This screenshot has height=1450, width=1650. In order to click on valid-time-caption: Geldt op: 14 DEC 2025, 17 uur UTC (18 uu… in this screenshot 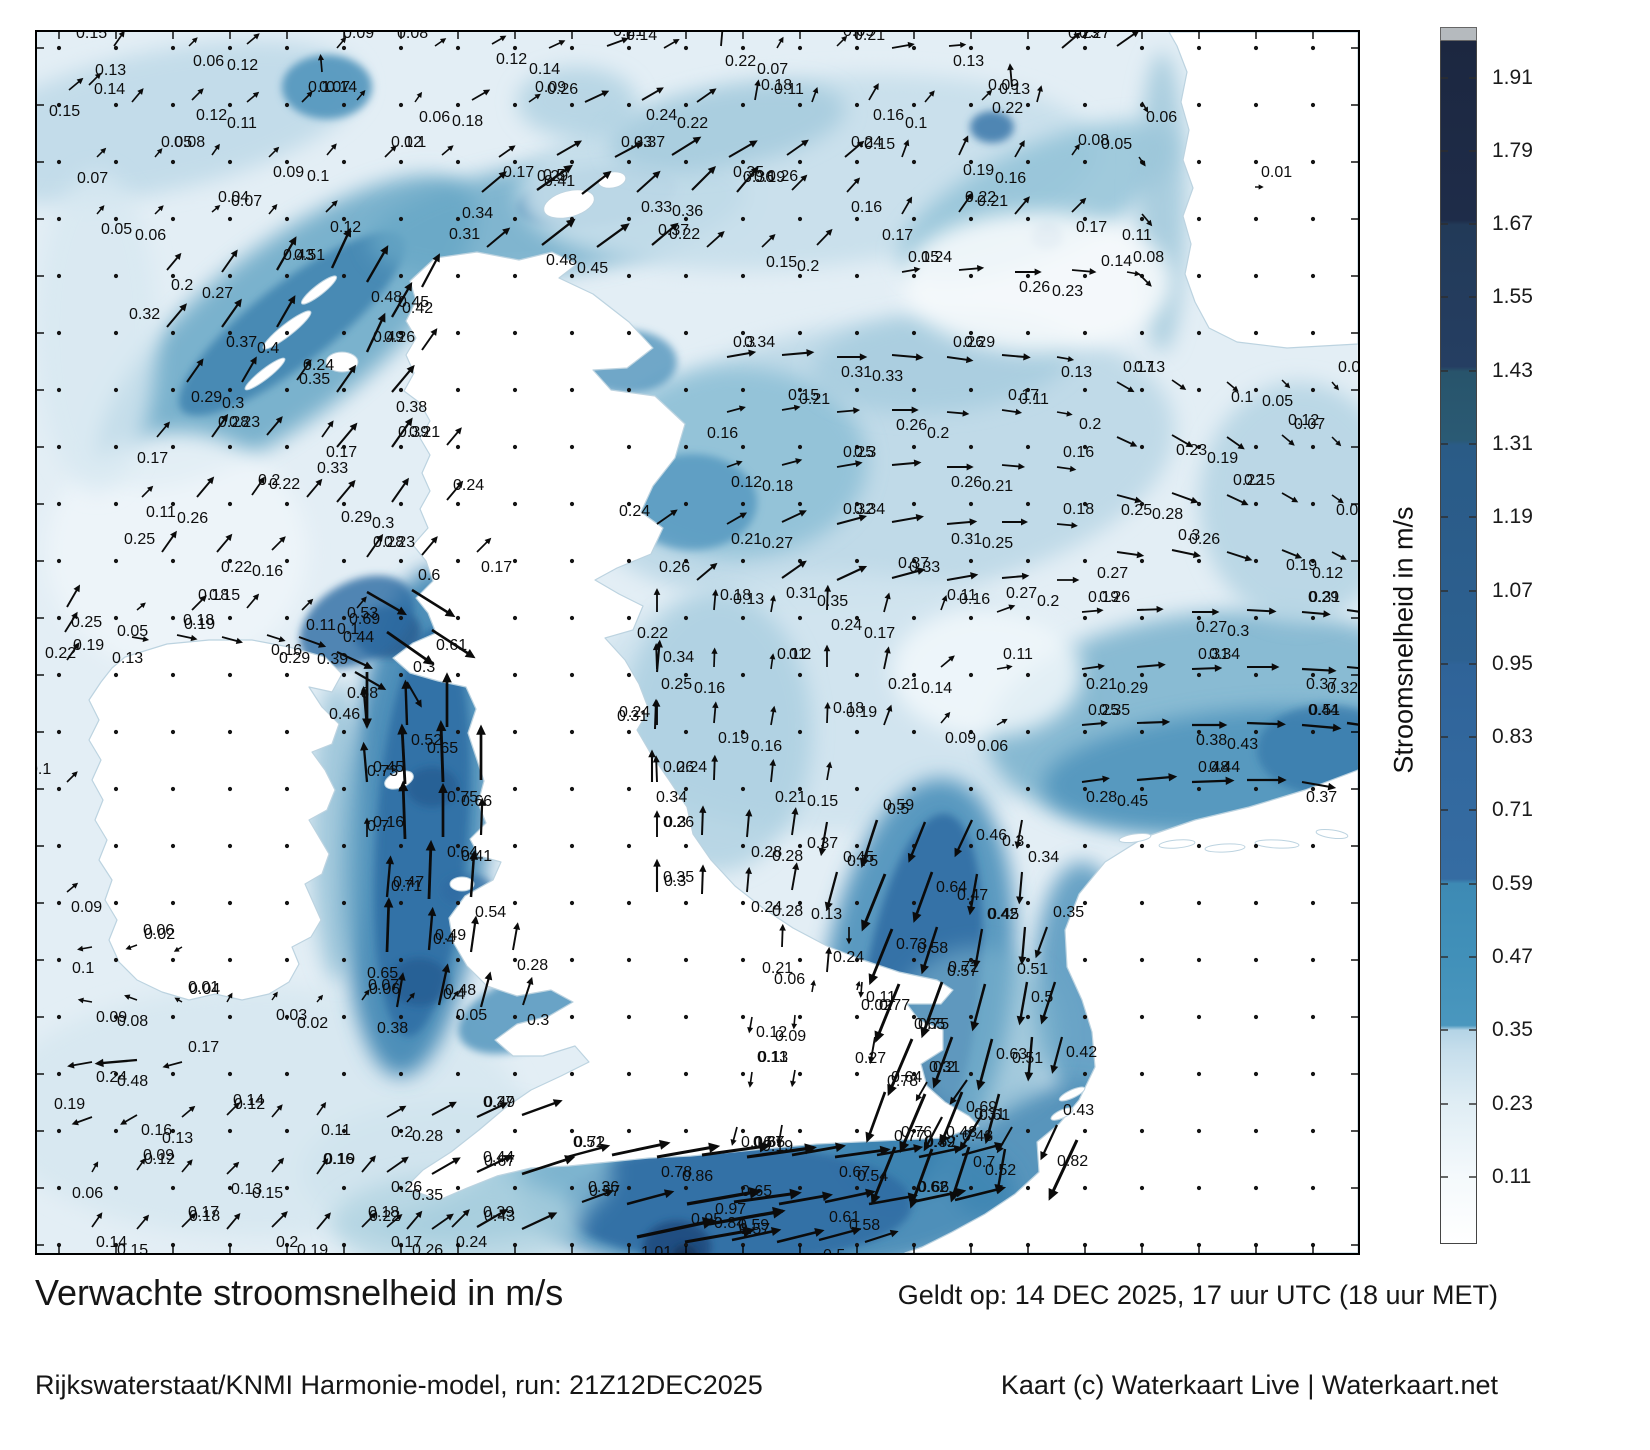, I will do `click(1197, 1295)`.